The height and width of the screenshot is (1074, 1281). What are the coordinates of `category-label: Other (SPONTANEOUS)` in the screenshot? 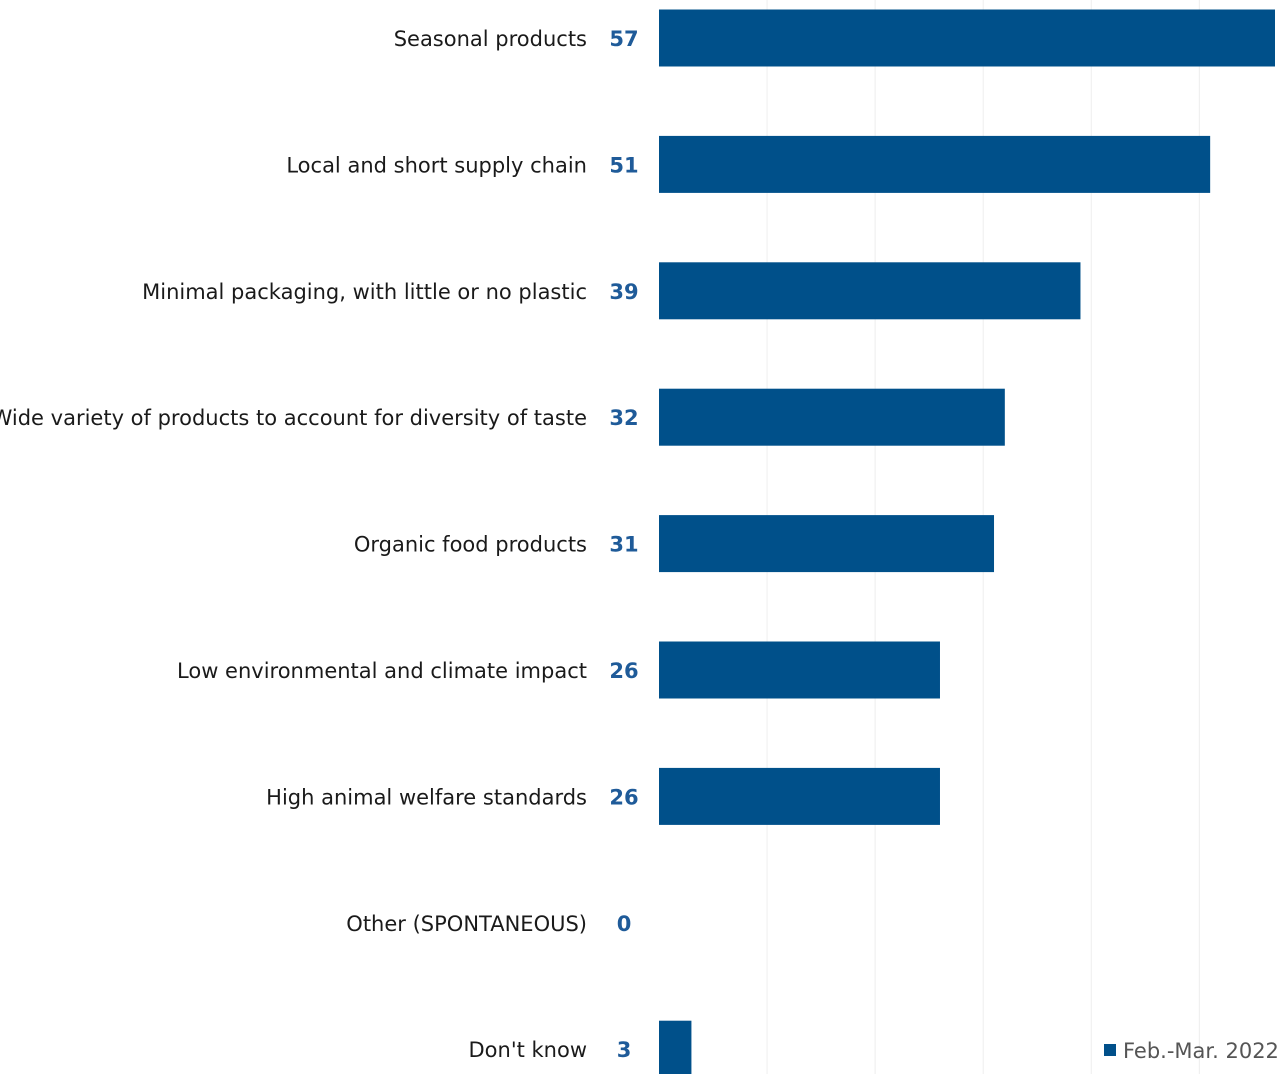 It's located at (466, 924).